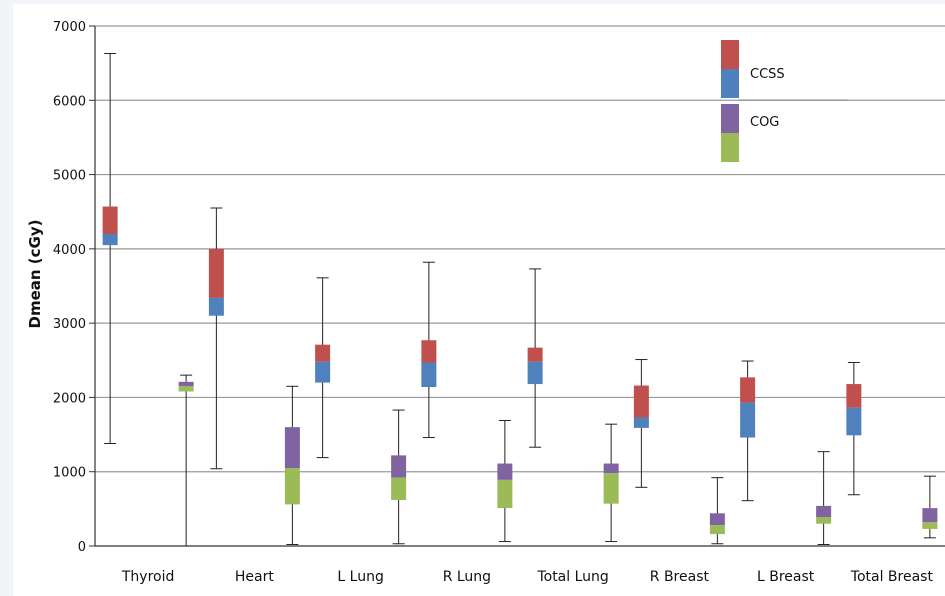  What do you see at coordinates (930, 507) in the screenshot?
I see `box-cog-total-breast` at bounding box center [930, 507].